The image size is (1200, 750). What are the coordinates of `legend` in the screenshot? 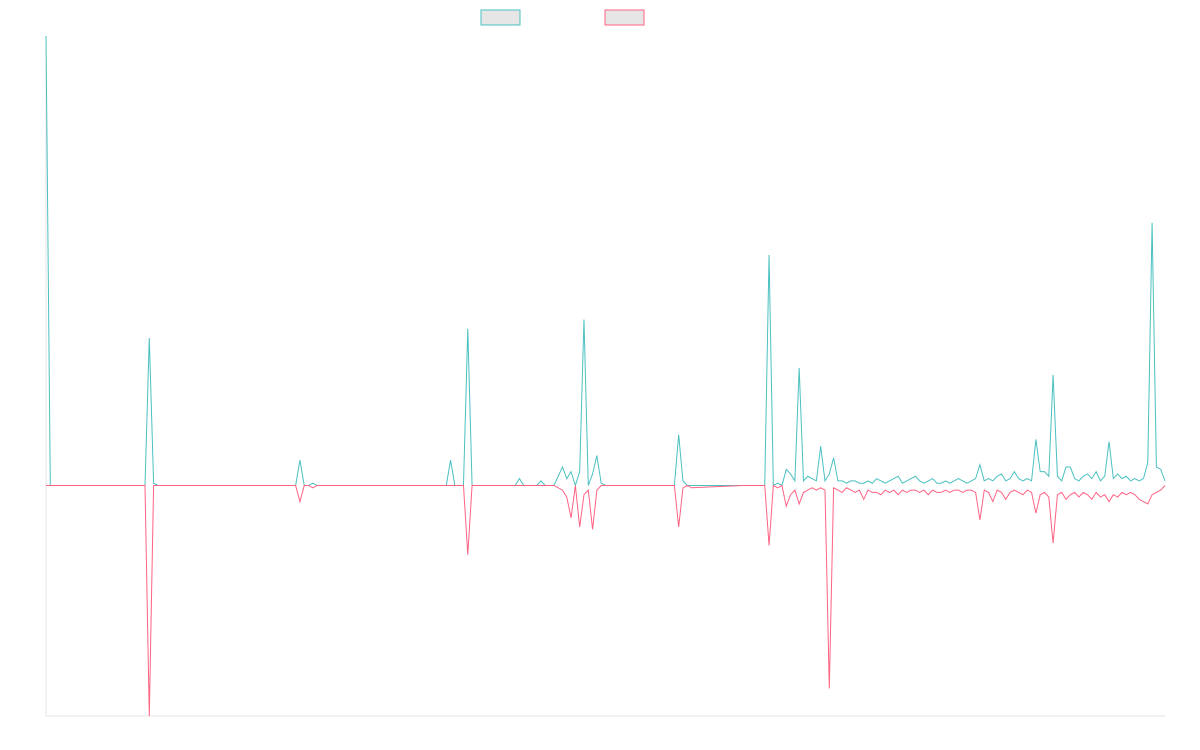 It's located at (562, 17).